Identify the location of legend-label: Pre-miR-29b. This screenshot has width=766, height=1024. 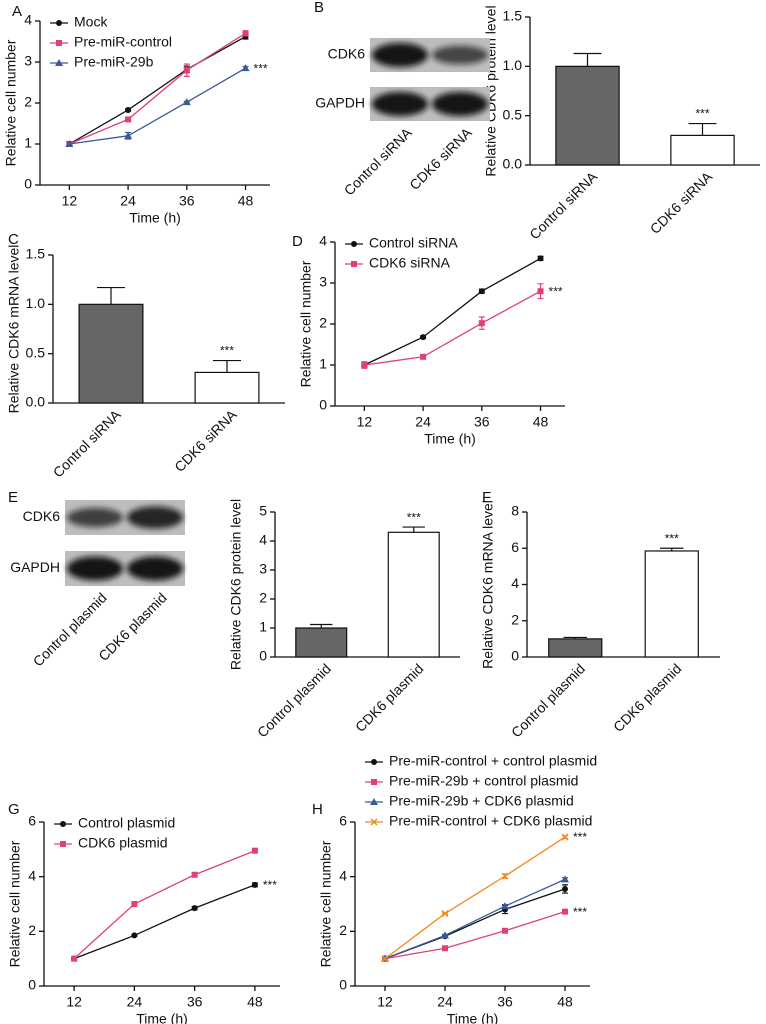
(114, 62).